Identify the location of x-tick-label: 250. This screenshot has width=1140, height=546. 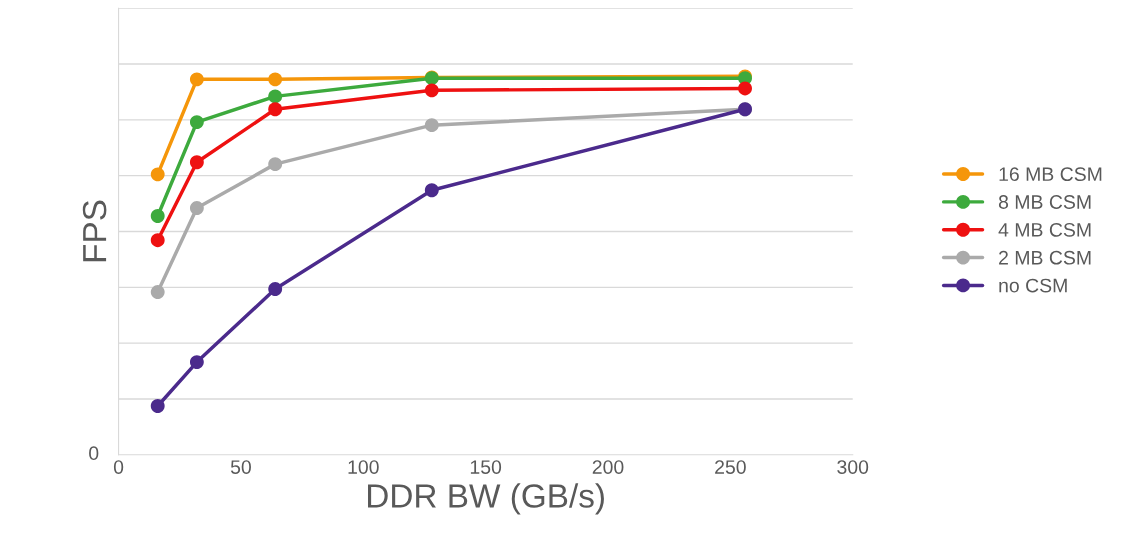
(730, 467).